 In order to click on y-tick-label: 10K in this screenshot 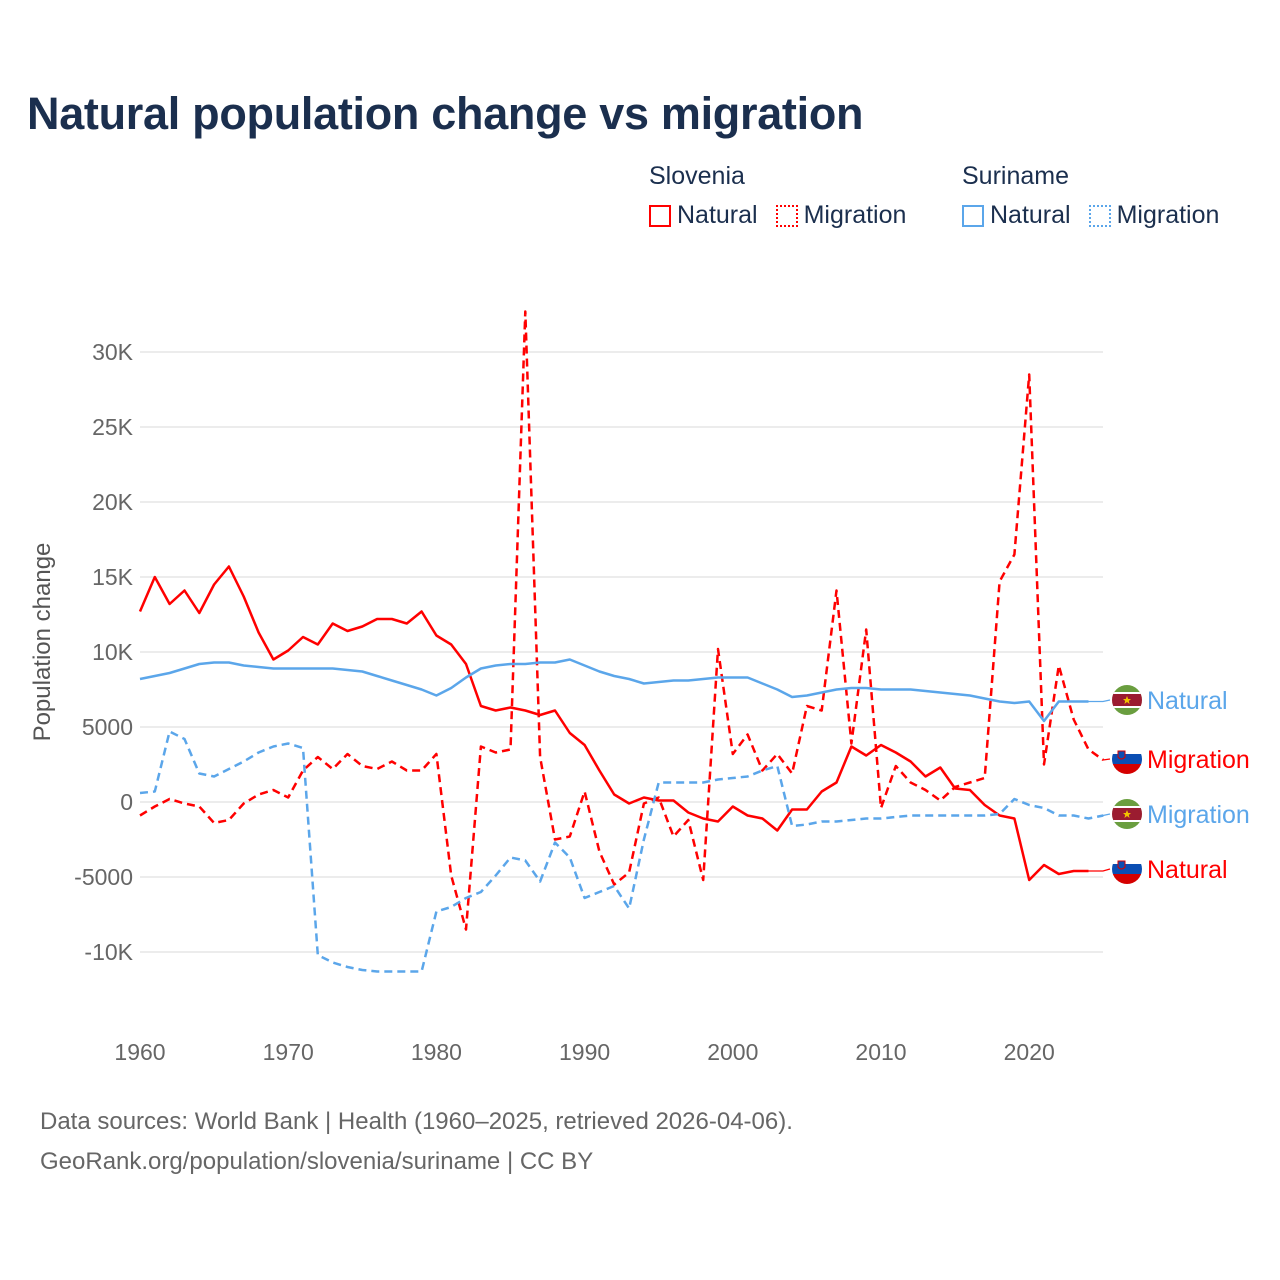, I will do `click(113, 652)`.